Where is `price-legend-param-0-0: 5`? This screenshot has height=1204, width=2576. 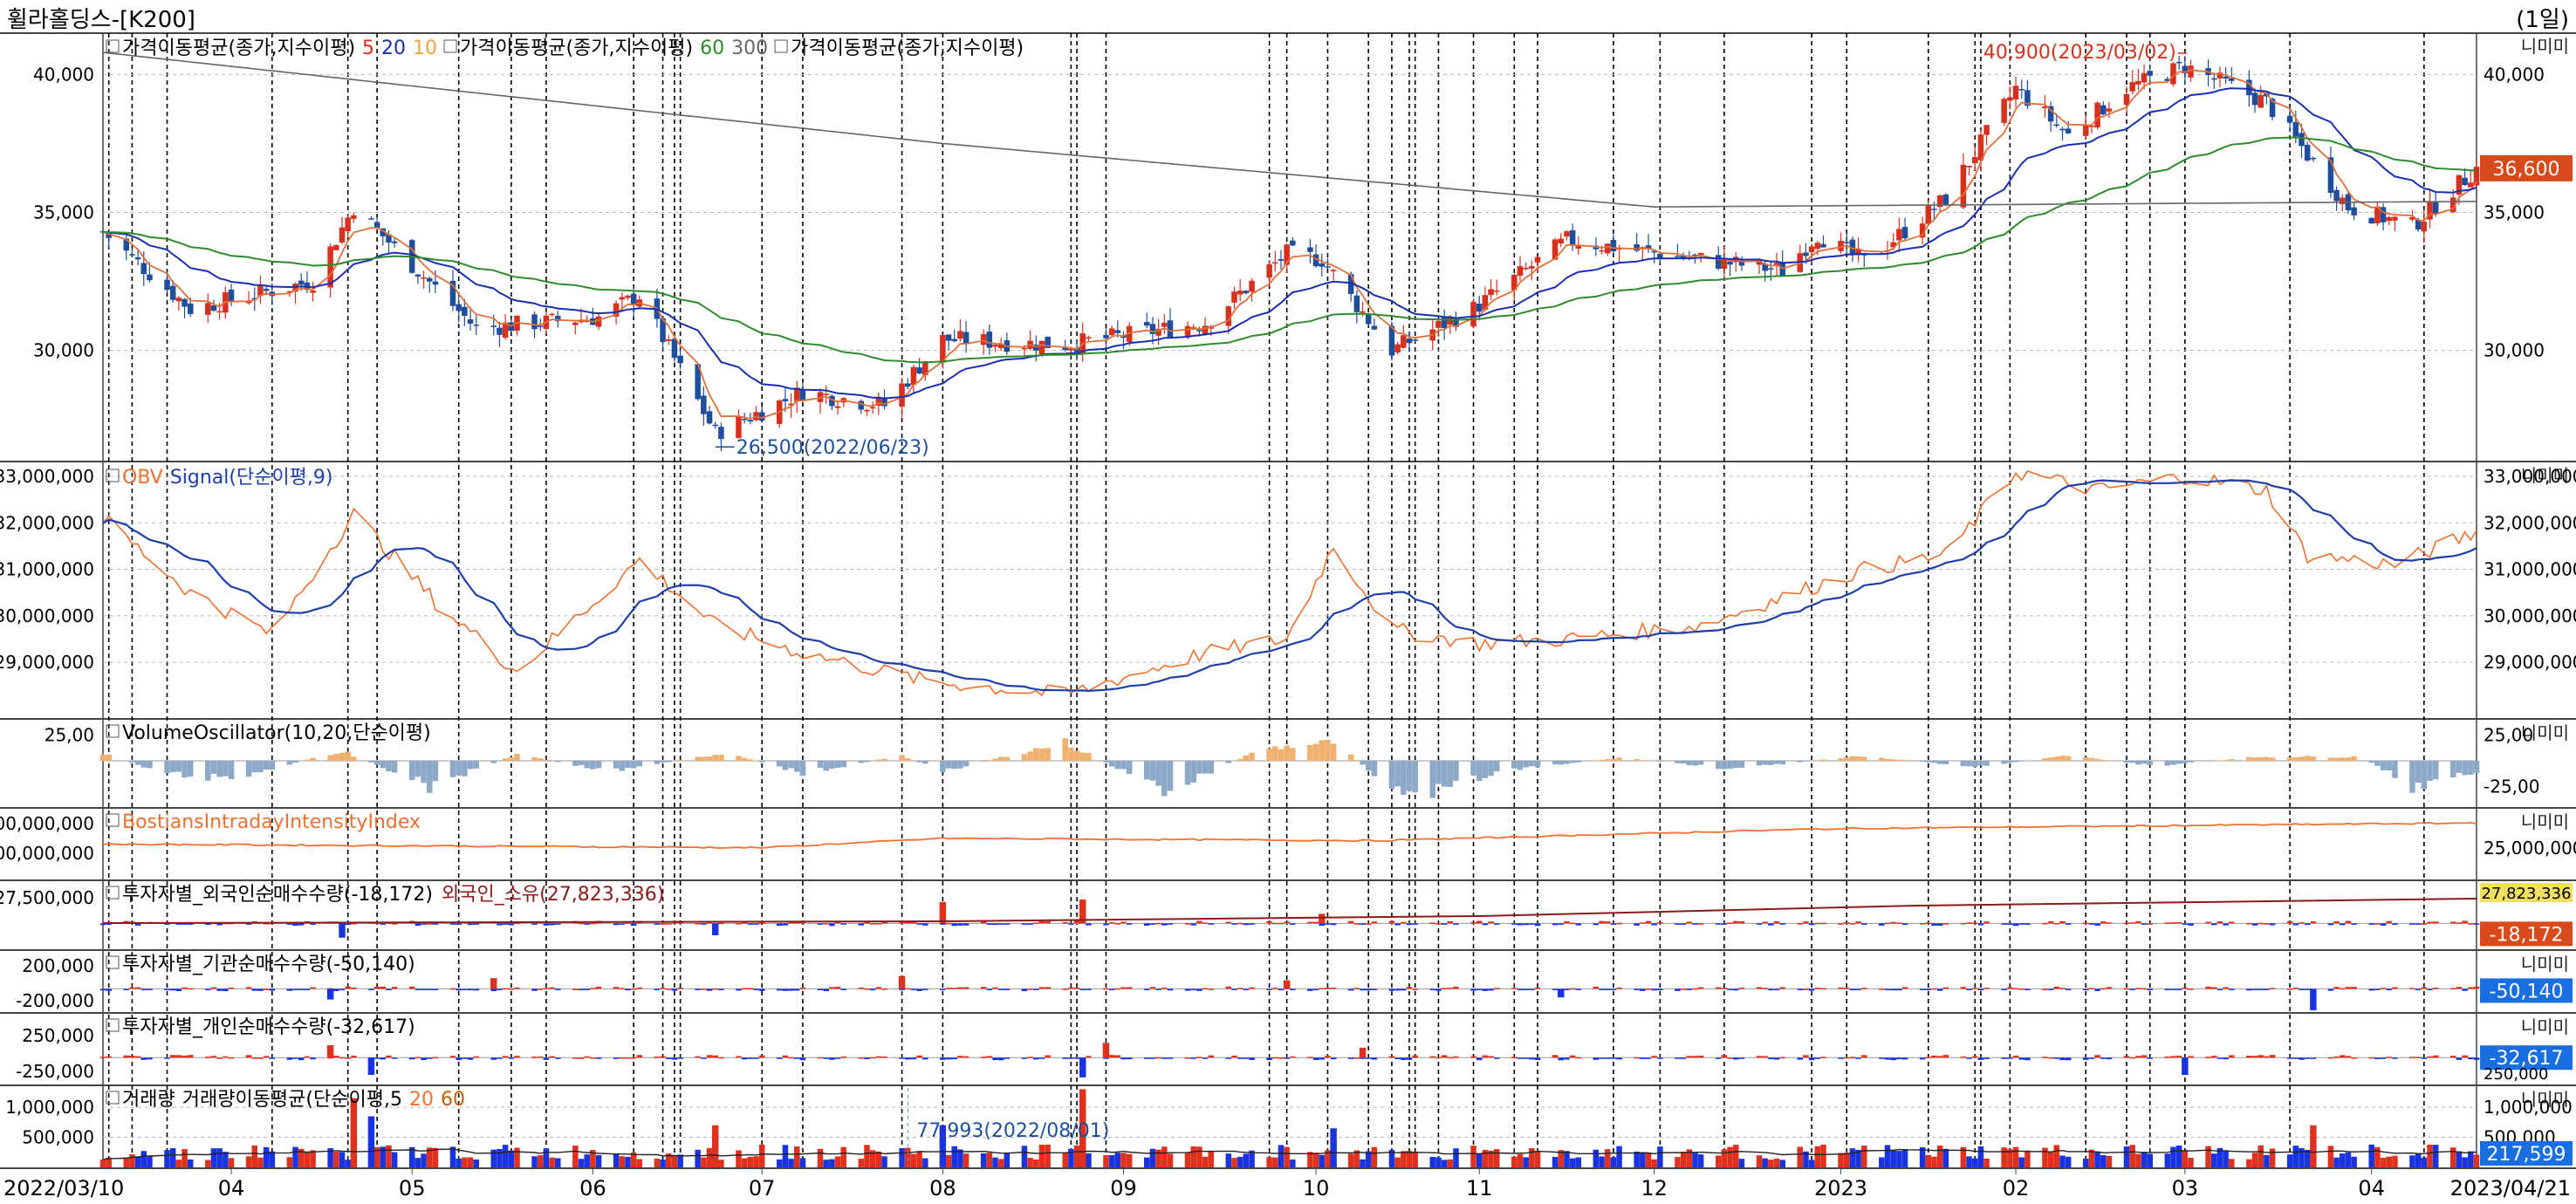
price-legend-param-0-0: 5 is located at coordinates (368, 48).